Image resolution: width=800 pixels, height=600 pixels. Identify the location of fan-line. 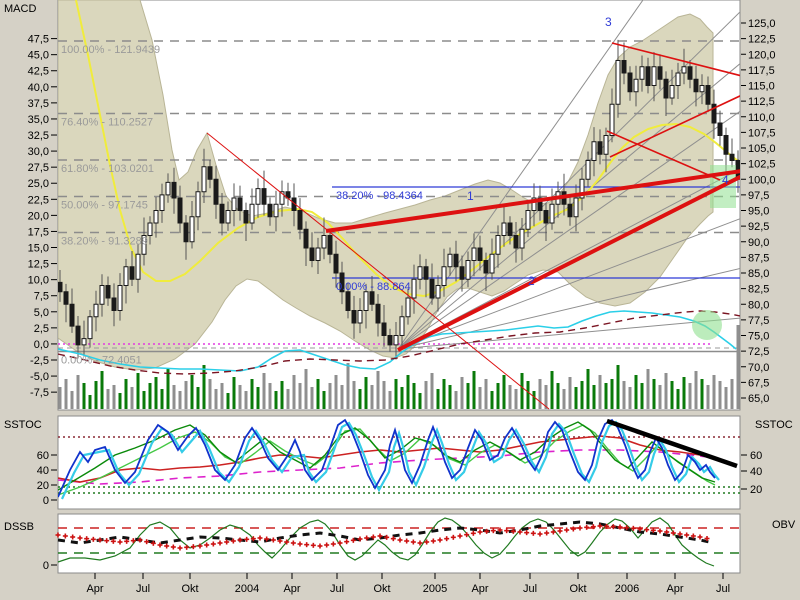
(569, 284).